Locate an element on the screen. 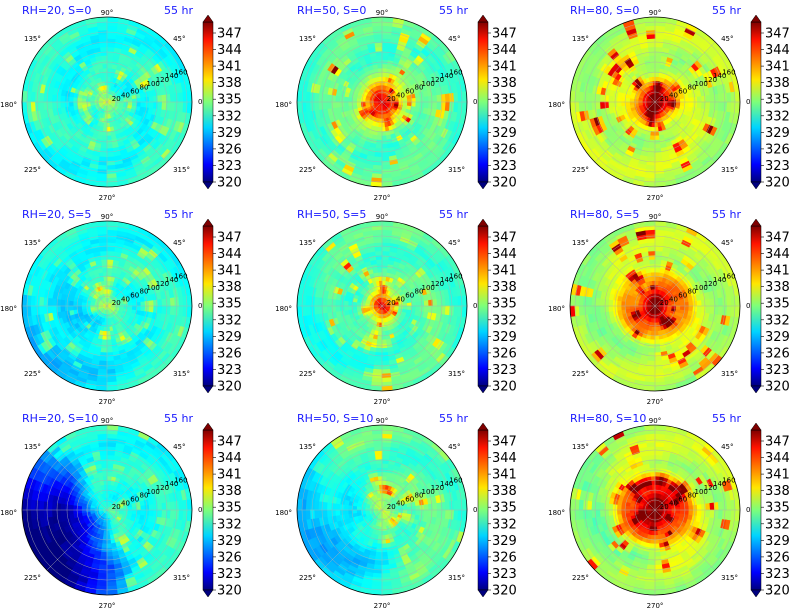 The image size is (793, 612). colorbar-extend-max is located at coordinates (483, 18).